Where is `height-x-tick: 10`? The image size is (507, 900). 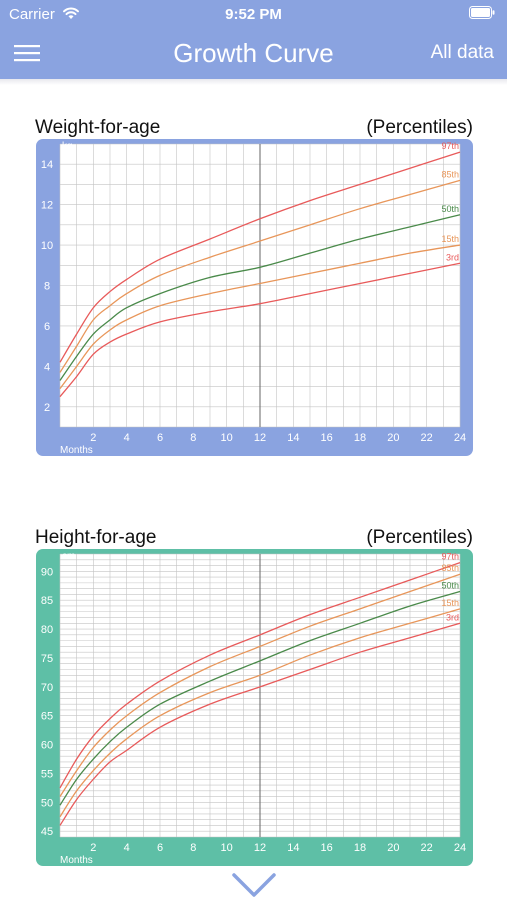
height-x-tick: 10 is located at coordinates (227, 848).